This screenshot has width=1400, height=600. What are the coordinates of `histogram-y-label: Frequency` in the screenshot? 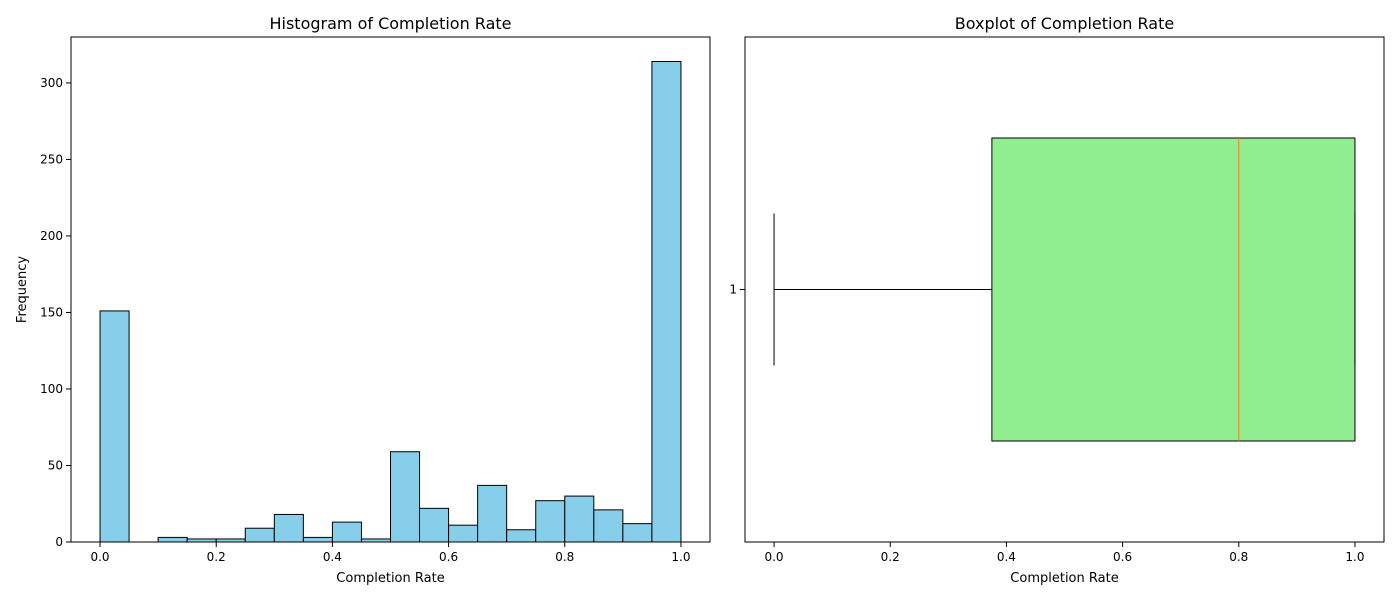 It's located at (22, 289).